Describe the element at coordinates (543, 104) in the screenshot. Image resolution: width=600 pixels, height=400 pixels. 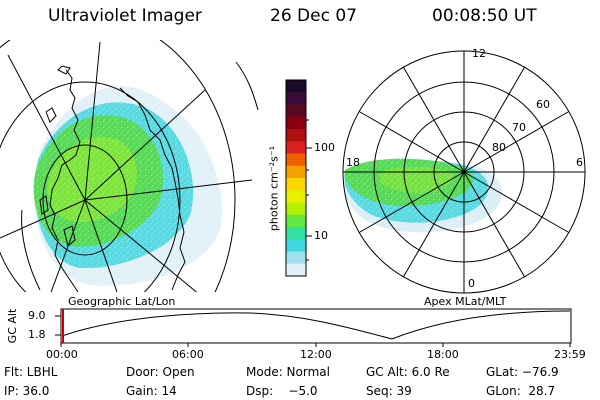
I see `mlat-label-60: 60` at that location.